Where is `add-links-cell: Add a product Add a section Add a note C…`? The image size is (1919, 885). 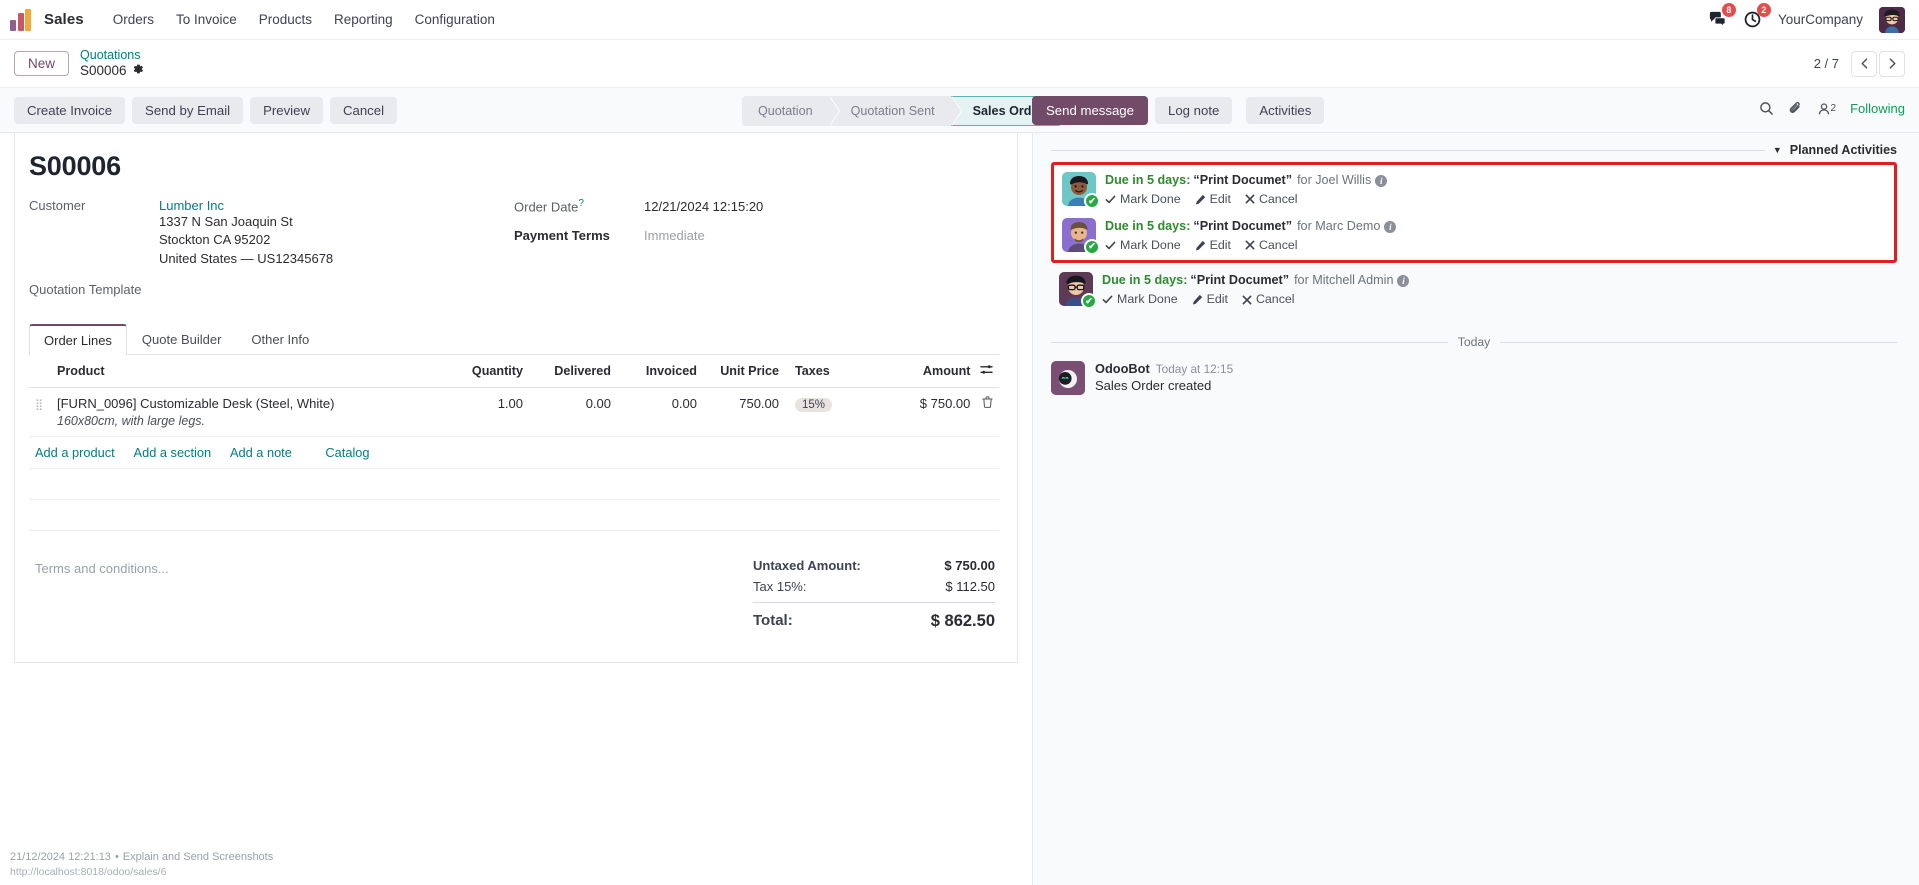
add-links-cell: Add a product Add a section Add a note C… is located at coordinates (514, 453).